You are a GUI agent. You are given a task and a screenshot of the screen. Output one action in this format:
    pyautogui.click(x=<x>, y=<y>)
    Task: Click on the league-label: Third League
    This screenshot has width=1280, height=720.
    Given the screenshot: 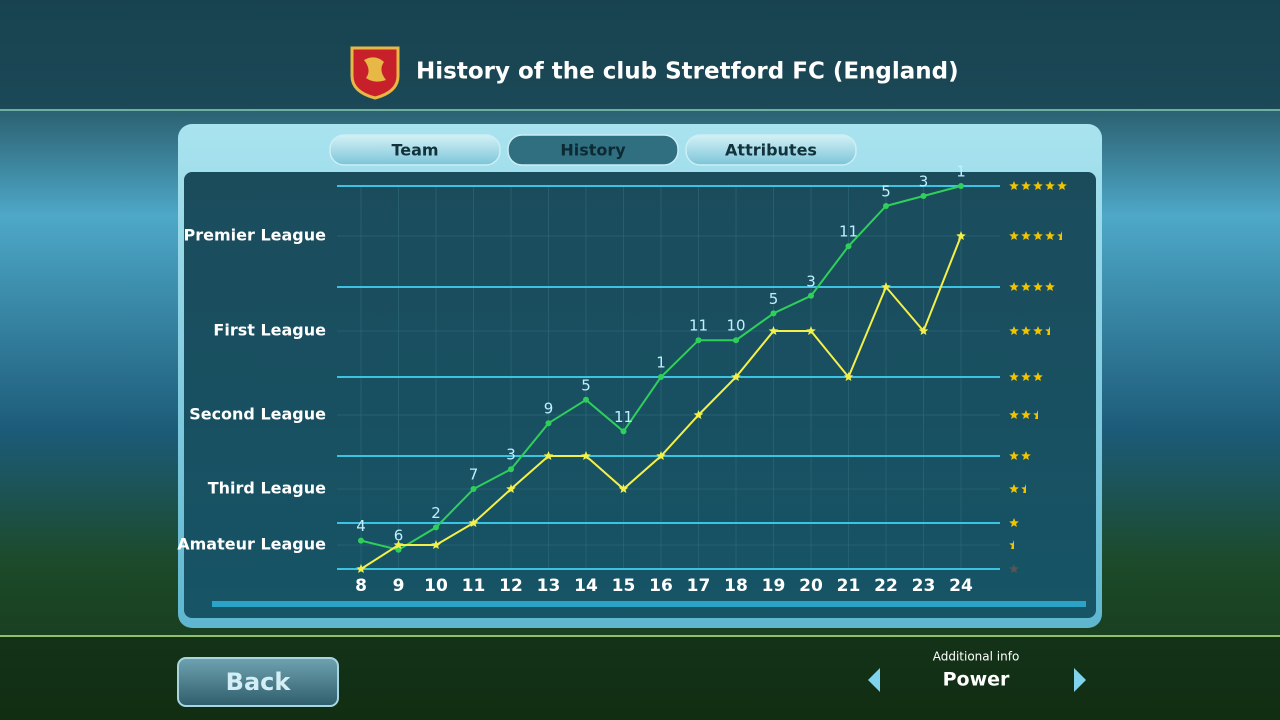 What is the action you would take?
    pyautogui.click(x=267, y=488)
    